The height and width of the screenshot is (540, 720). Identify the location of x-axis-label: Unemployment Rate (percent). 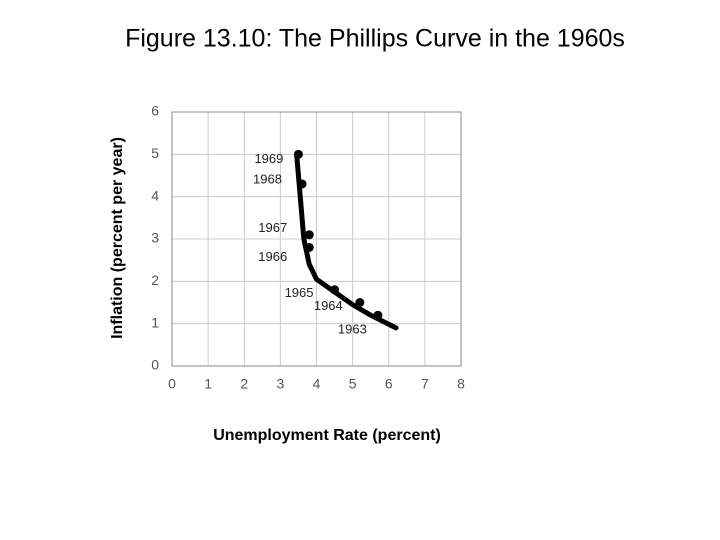
(327, 435).